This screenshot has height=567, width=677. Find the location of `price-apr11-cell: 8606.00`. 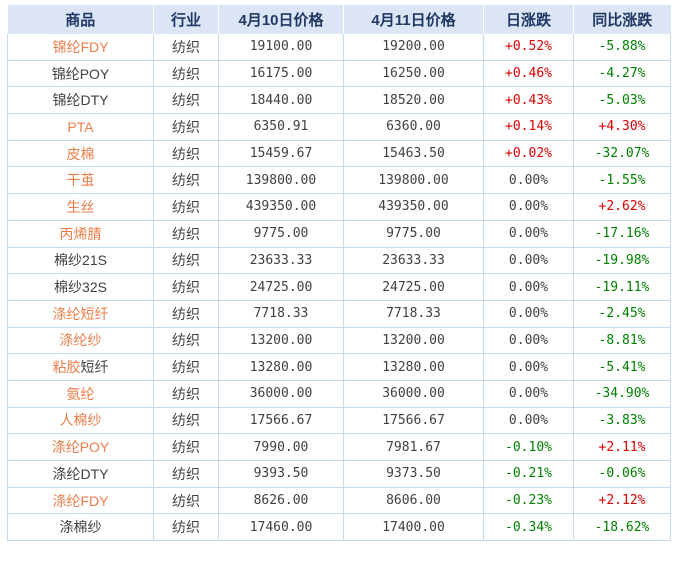

price-apr11-cell: 8606.00 is located at coordinates (413, 501).